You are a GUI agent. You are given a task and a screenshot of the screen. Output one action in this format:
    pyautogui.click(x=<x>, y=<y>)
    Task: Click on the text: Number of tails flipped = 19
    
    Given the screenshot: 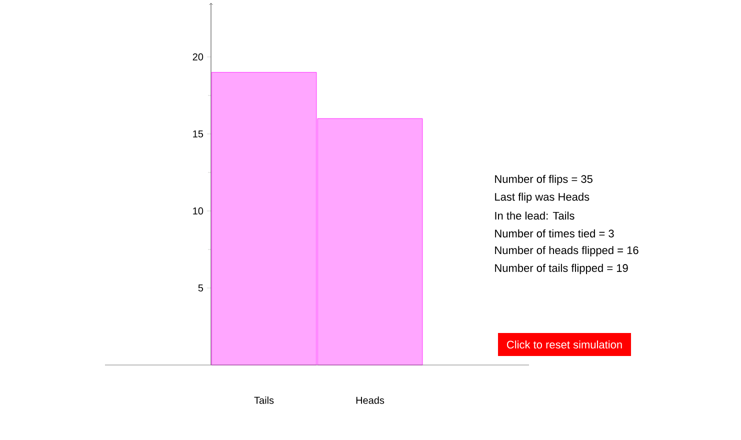 What is the action you would take?
    pyautogui.click(x=561, y=269)
    